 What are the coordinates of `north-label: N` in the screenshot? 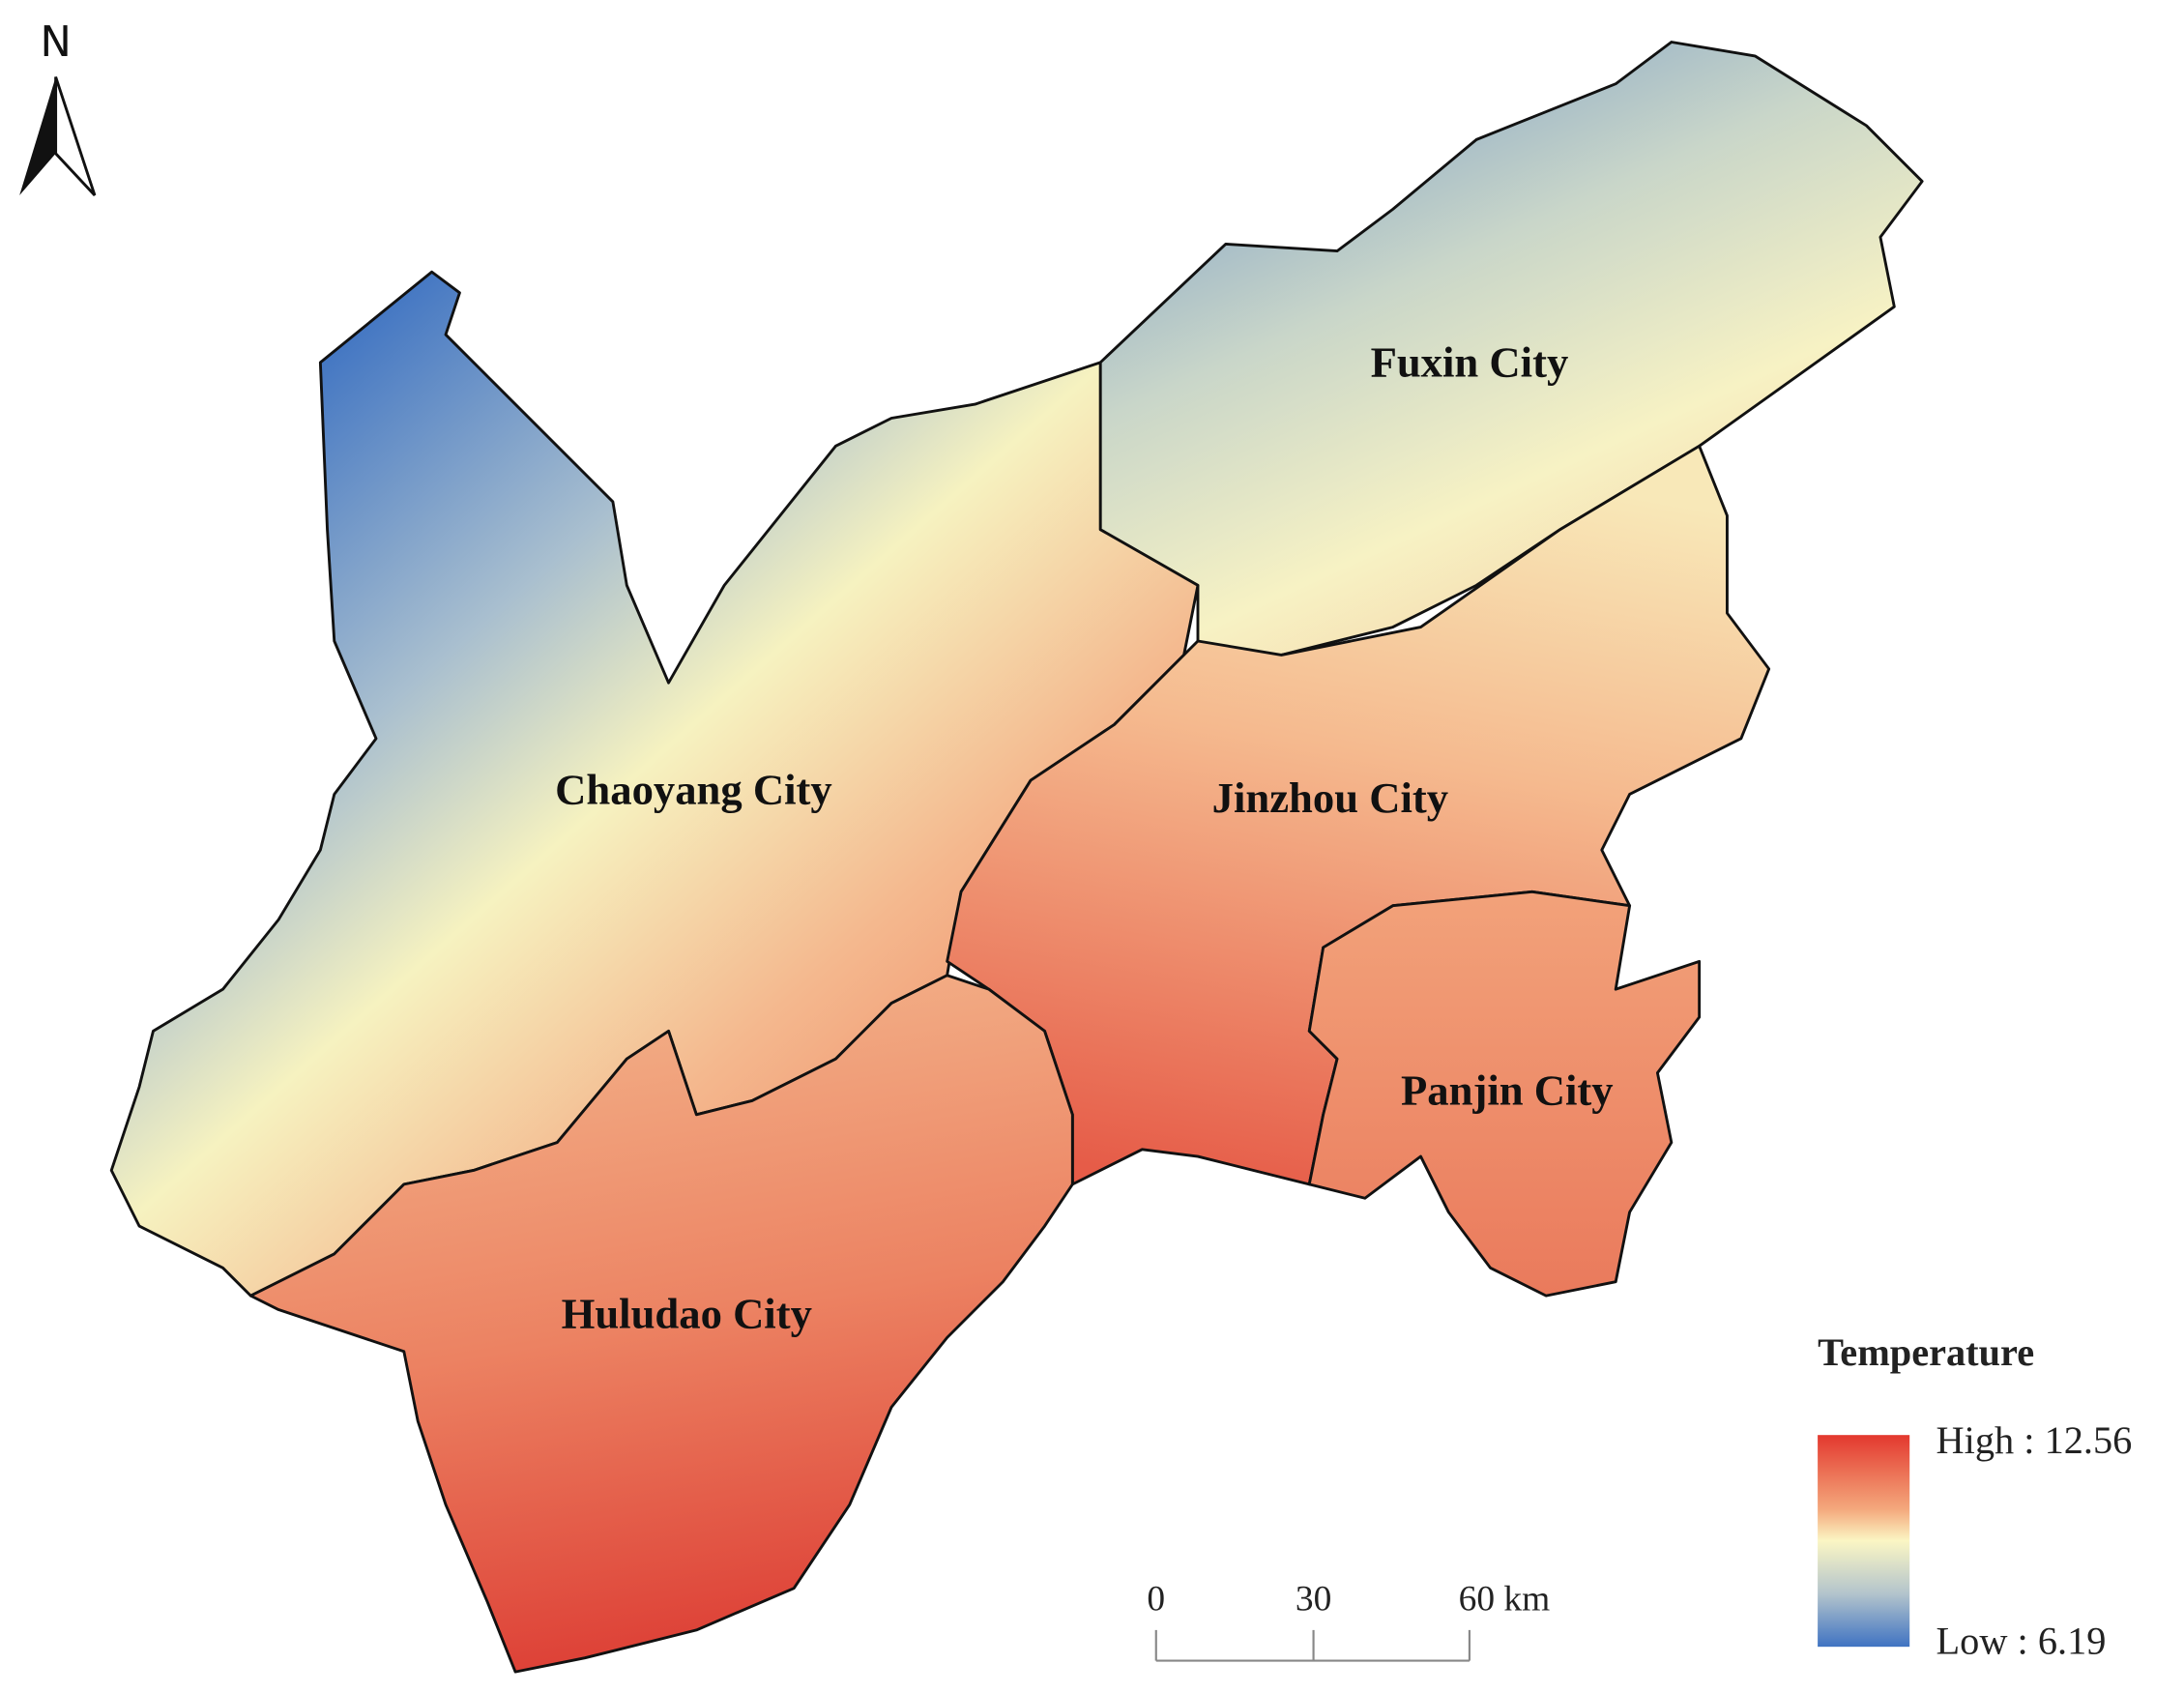 It's located at (56, 42).